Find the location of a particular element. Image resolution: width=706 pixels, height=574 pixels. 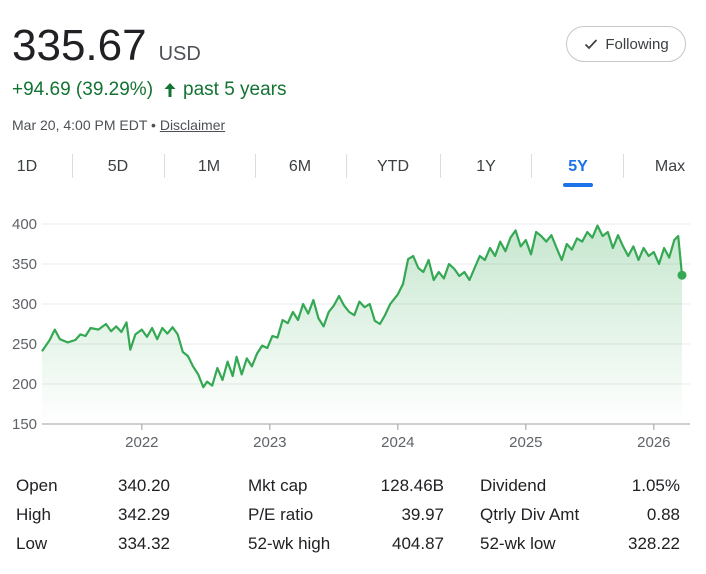

stat-value-mkt-cap: 128.46B is located at coordinates (412, 485).